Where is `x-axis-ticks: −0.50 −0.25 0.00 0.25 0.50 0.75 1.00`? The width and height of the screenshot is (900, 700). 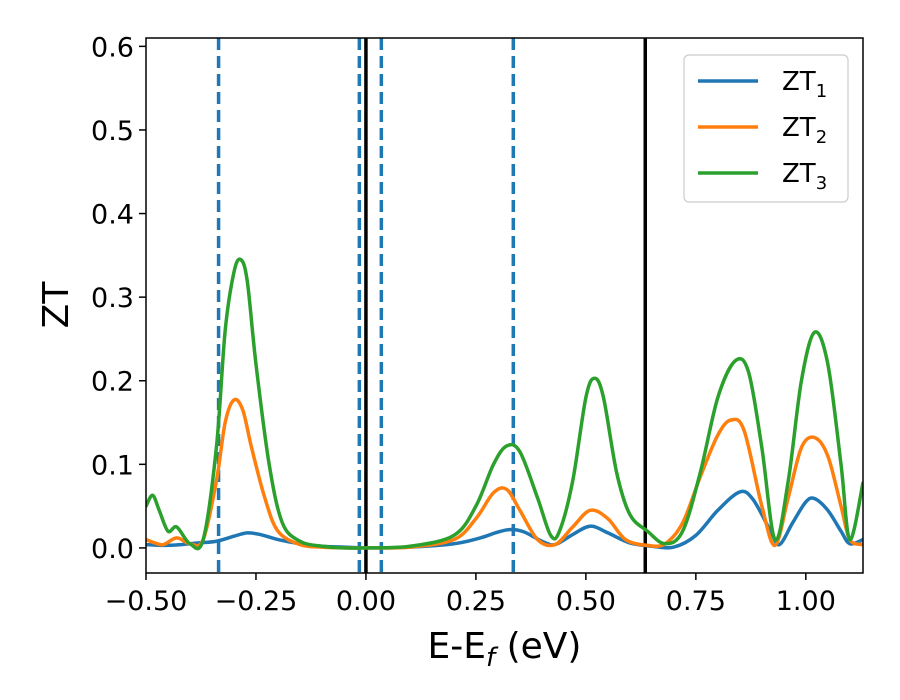
x-axis-ticks: −0.50 −0.25 0.00 0.25 0.50 0.75 1.00 is located at coordinates (470, 595).